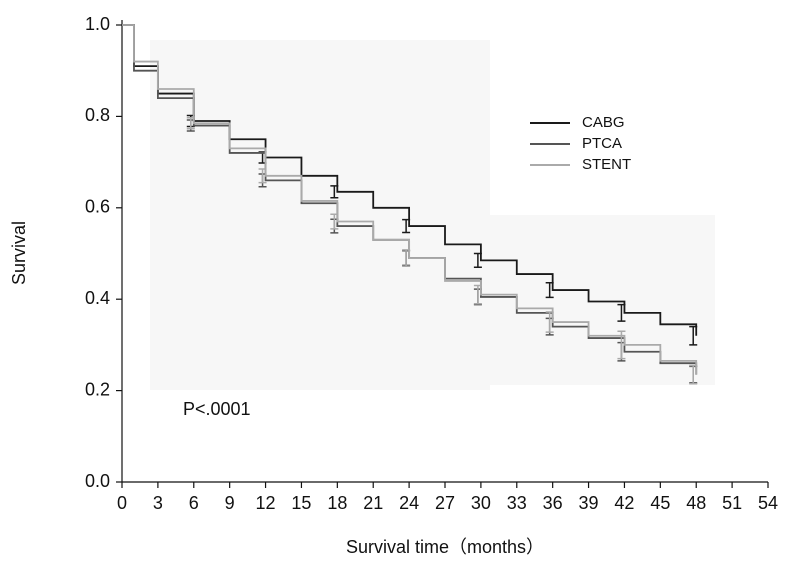 The width and height of the screenshot is (786, 563). I want to click on background-shade, so click(602, 300).